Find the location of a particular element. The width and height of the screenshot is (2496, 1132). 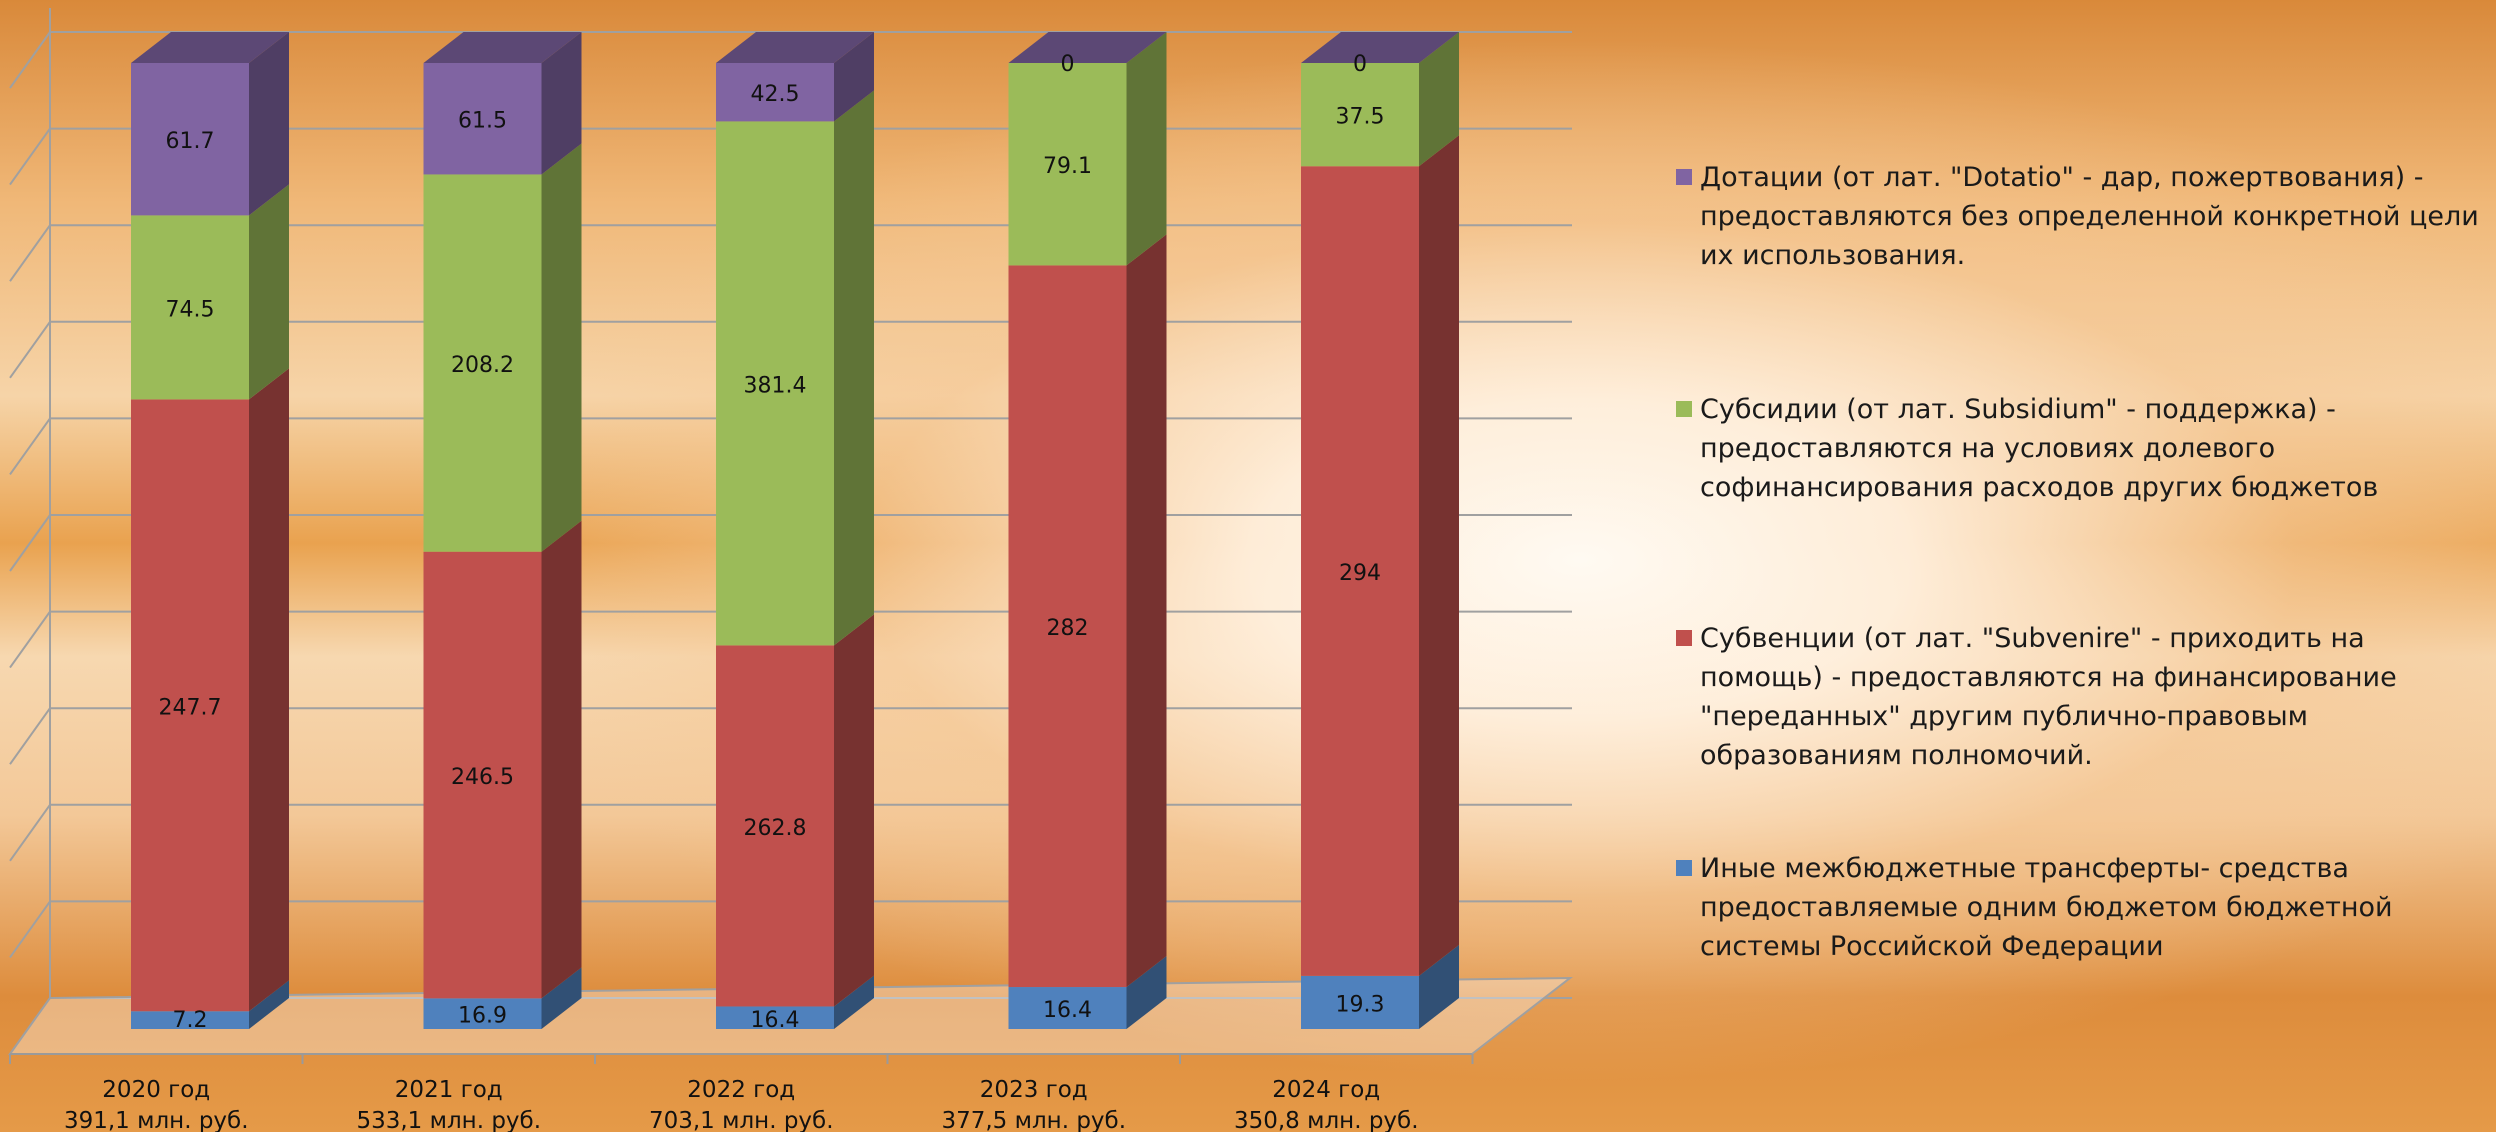

x-tick-sublabel: 350,8 млн. руб. is located at coordinates (1326, 1120).